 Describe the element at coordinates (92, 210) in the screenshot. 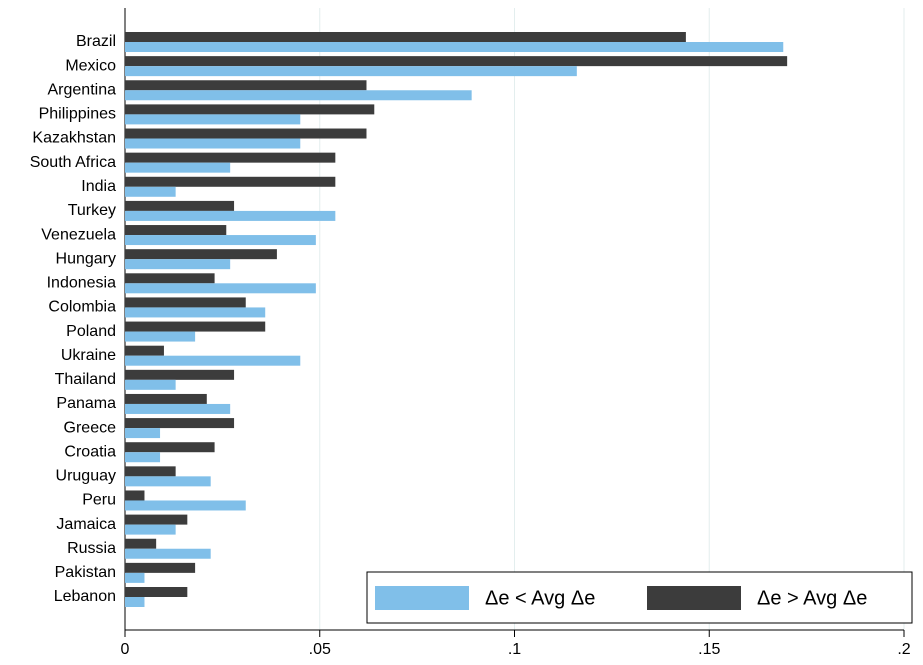

I see `y-tick-label: Turkey` at that location.